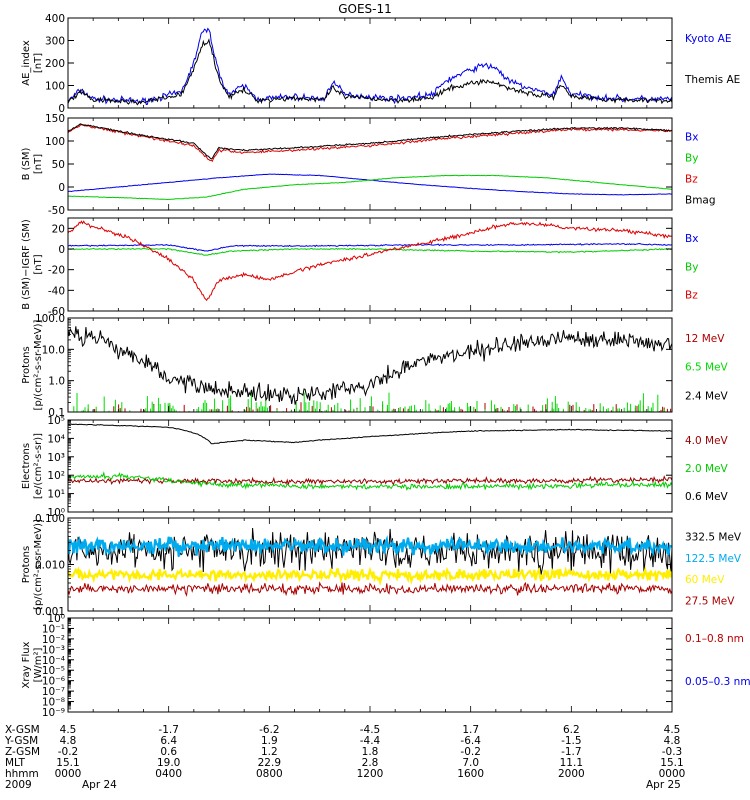  What do you see at coordinates (168, 752) in the screenshot?
I see `ephemeris-cell: 0.6` at bounding box center [168, 752].